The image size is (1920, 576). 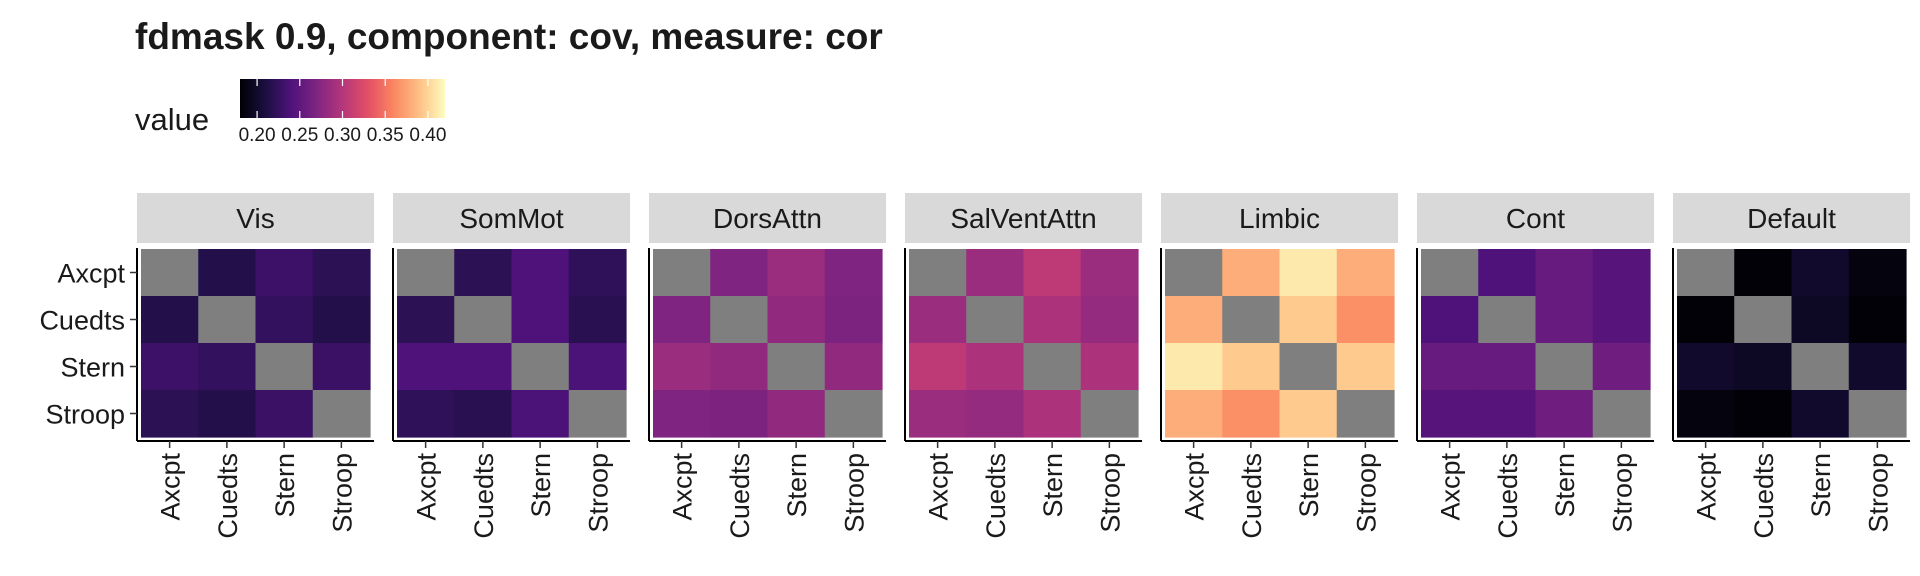 What do you see at coordinates (509, 36) in the screenshot?
I see `chart-title: fdmask 0.9, component: cov, measure: cor` at bounding box center [509, 36].